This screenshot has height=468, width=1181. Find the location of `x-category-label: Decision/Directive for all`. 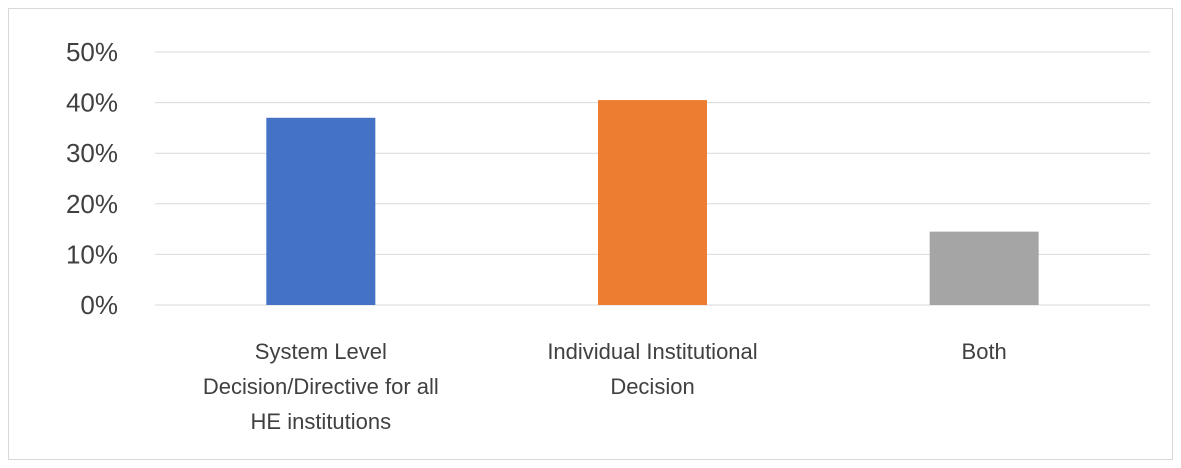

x-category-label: Decision/Directive for all is located at coordinates (321, 386).